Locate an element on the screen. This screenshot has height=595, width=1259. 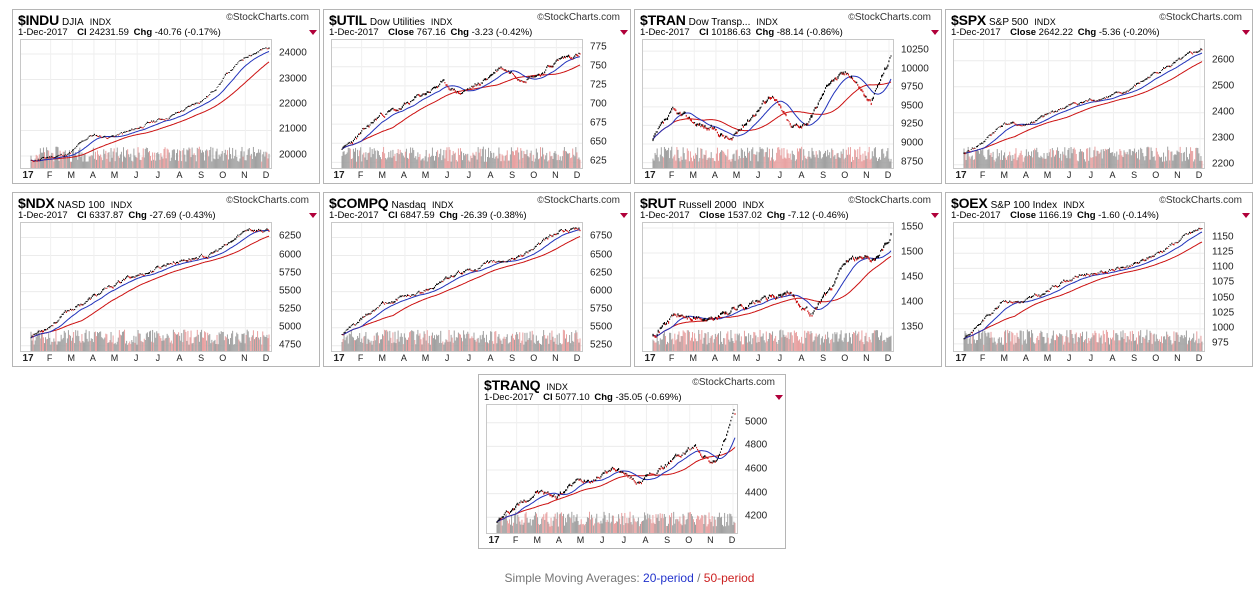
x-tick-label: N is located at coordinates (710, 540).